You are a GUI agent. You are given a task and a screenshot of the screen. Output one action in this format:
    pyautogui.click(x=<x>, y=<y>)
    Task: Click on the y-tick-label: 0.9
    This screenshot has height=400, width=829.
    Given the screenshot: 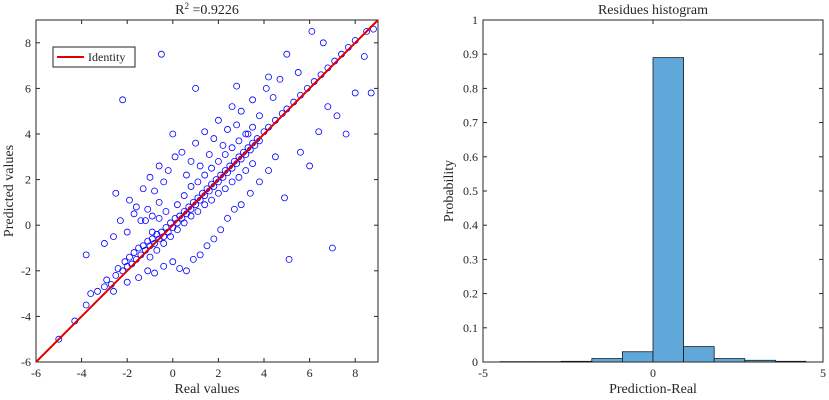 What is the action you would take?
    pyautogui.click(x=470, y=54)
    